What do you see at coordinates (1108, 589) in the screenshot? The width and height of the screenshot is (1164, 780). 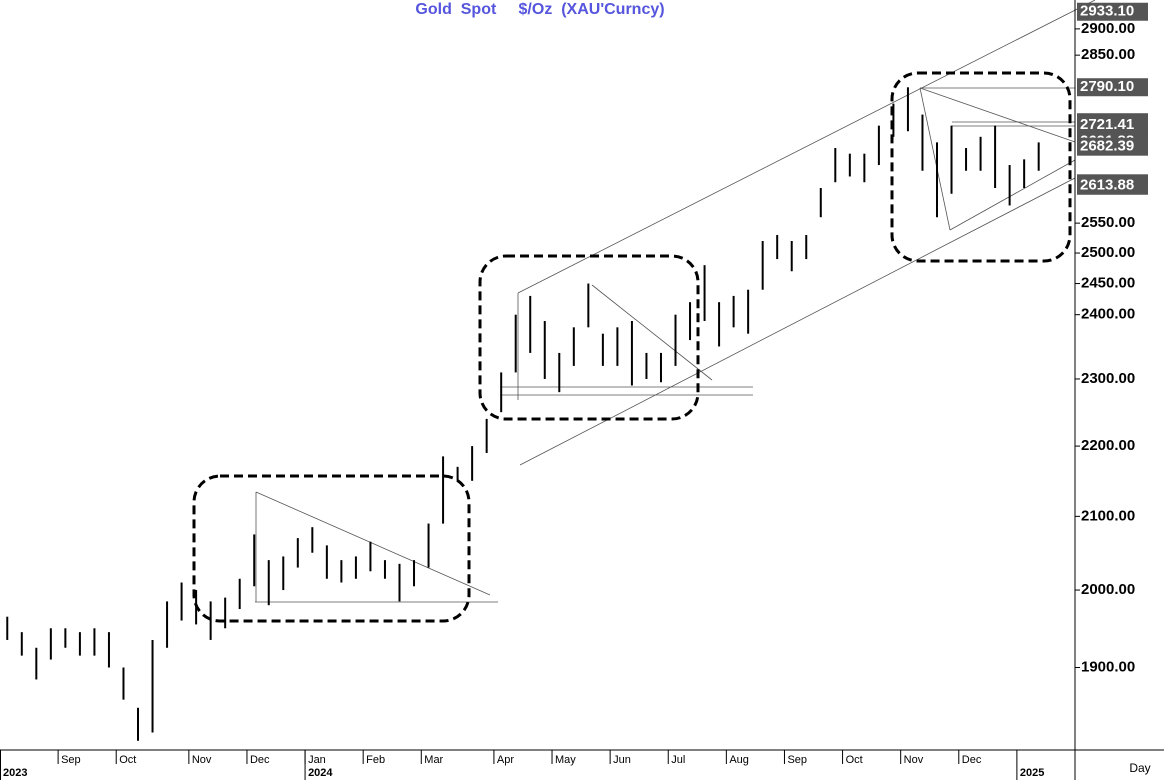 I see `y-tick-label: 2000.00` at bounding box center [1108, 589].